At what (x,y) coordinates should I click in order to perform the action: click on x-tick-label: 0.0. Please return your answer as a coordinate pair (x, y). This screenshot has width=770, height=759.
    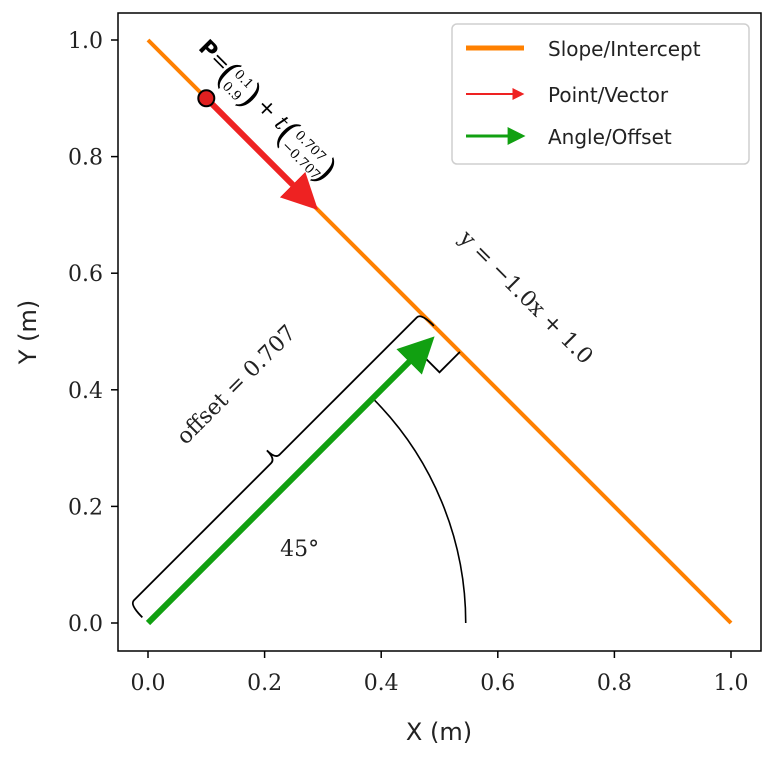
    Looking at the image, I should click on (148, 683).